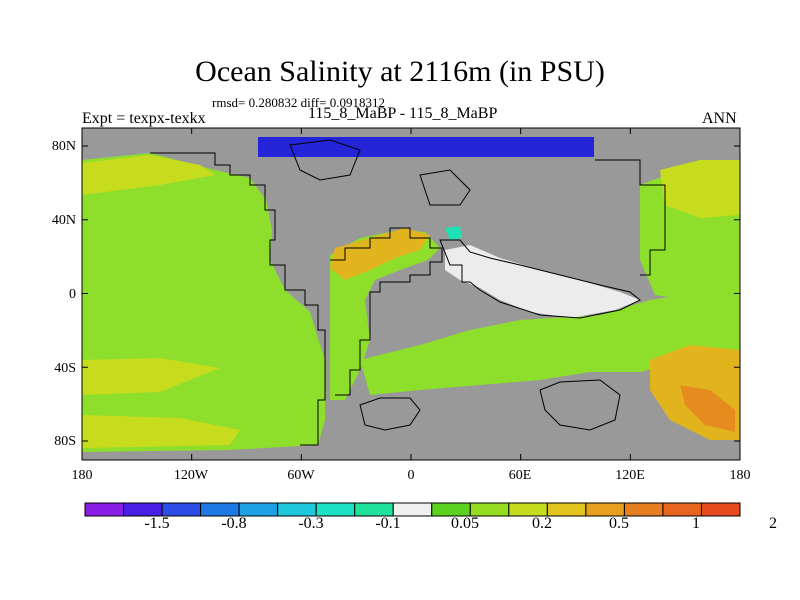 This screenshot has width=800, height=600. I want to click on season-label: ANN, so click(719, 118).